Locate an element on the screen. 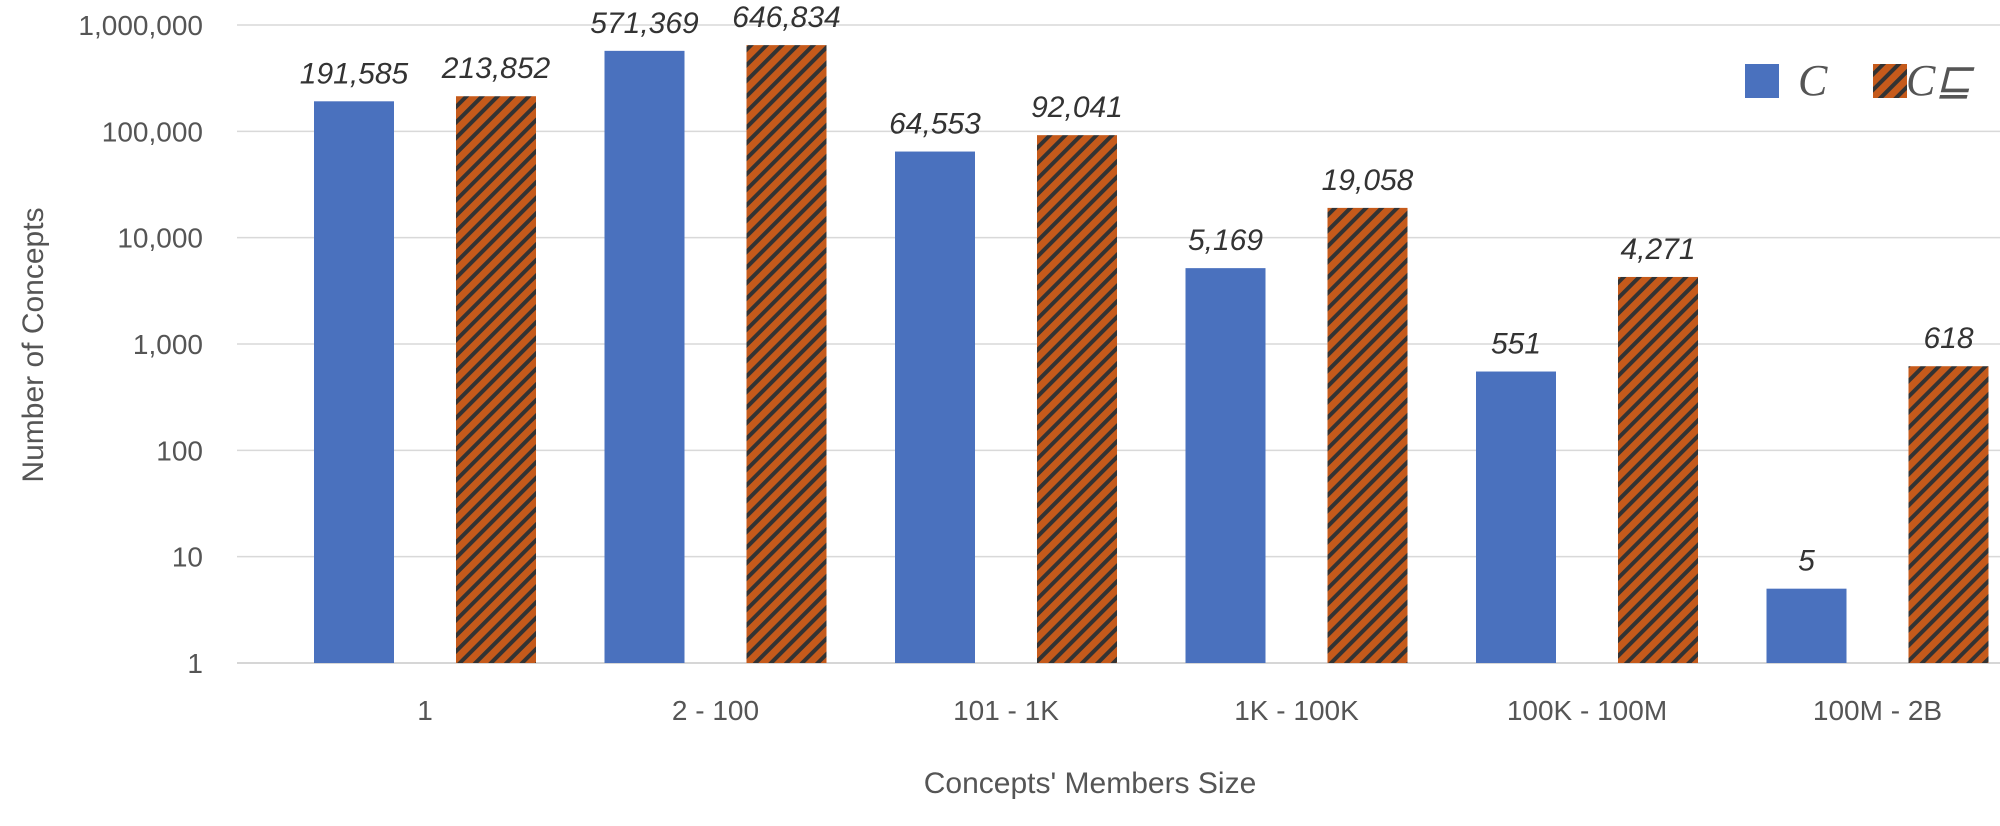 The image size is (2000, 826). x-tick-label: 101 - 1K is located at coordinates (1006, 710).